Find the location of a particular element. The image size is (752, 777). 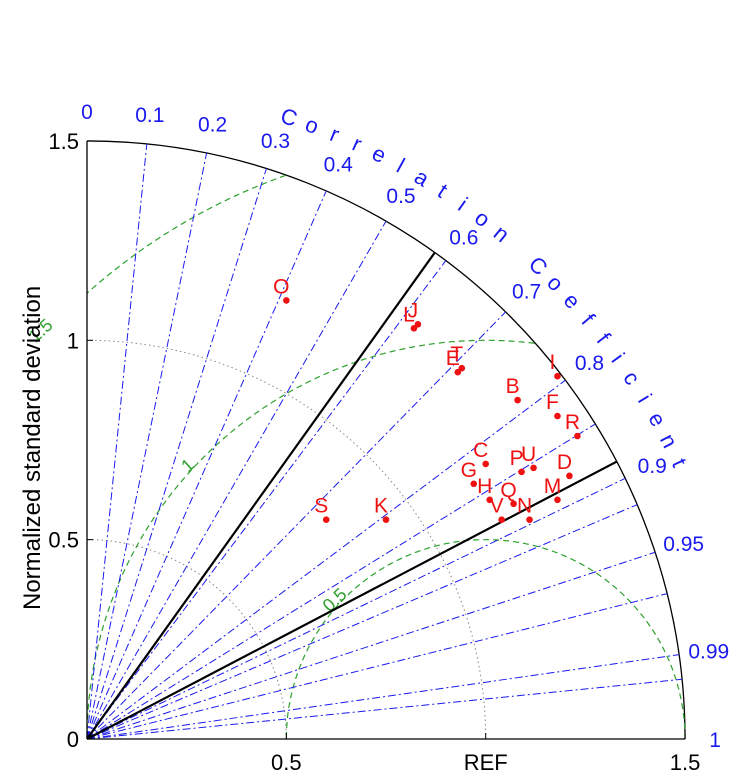

point-label: L is located at coordinates (409, 314).